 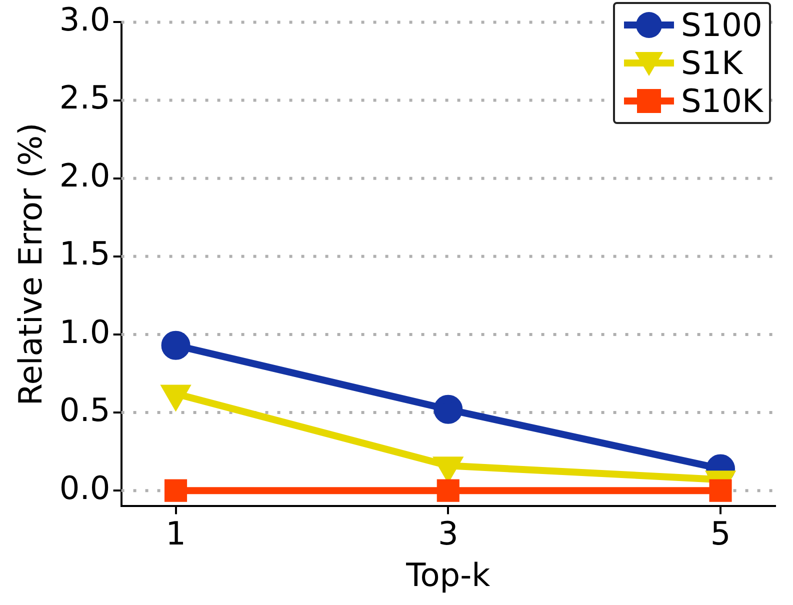 I want to click on legend-label: S1K, so click(x=711, y=63).